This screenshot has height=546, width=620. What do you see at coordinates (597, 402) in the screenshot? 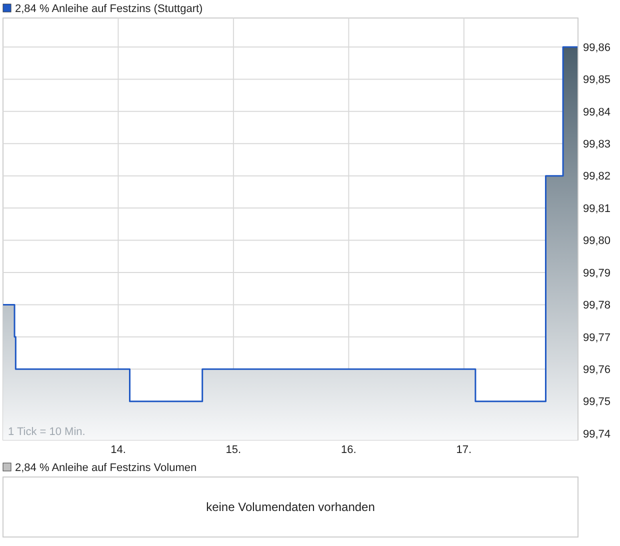
I see `y-tick-label: 99,75` at bounding box center [597, 402].